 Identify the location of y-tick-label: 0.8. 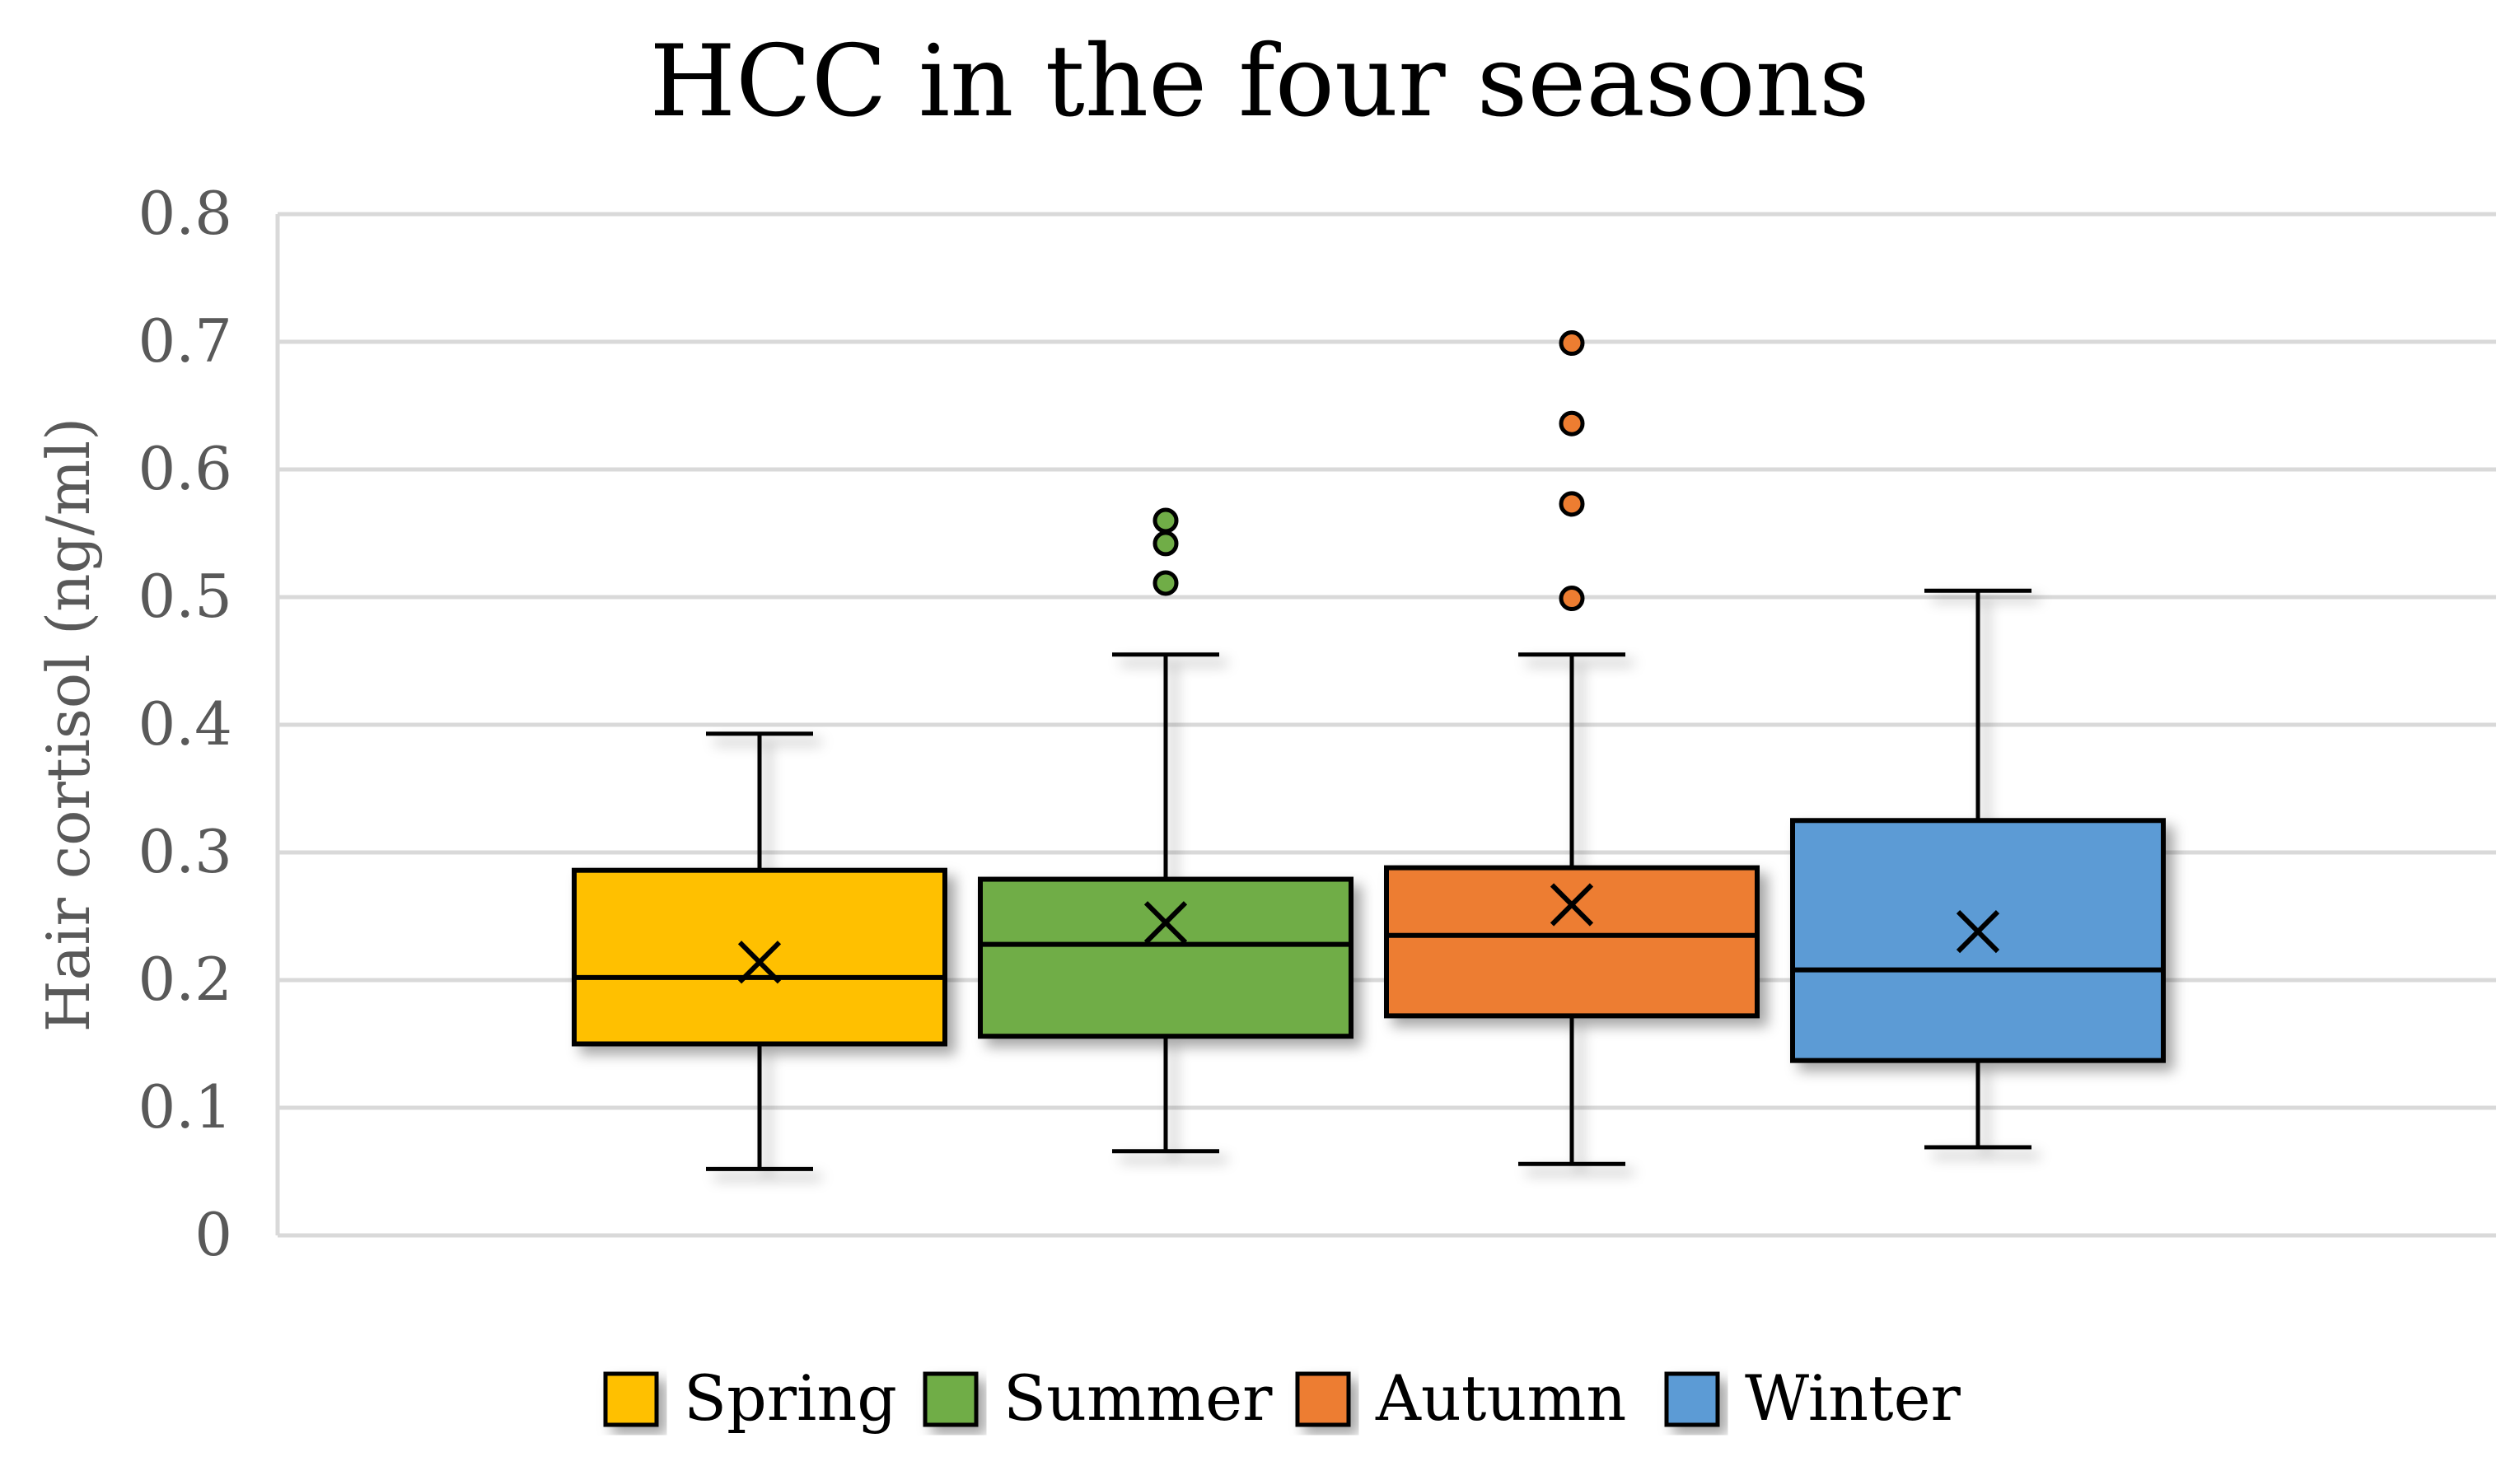
(185, 213).